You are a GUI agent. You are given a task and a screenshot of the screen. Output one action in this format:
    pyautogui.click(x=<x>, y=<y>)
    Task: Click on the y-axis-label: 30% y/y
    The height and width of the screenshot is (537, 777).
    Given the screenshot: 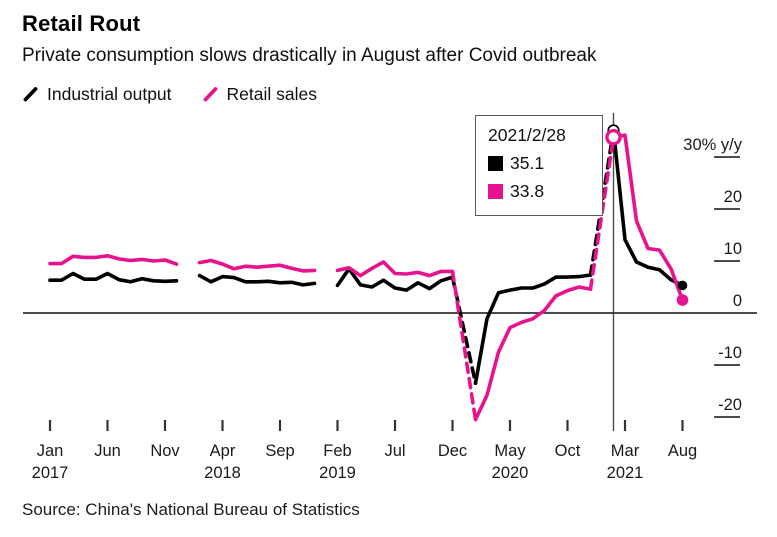 What is the action you would take?
    pyautogui.click(x=712, y=145)
    